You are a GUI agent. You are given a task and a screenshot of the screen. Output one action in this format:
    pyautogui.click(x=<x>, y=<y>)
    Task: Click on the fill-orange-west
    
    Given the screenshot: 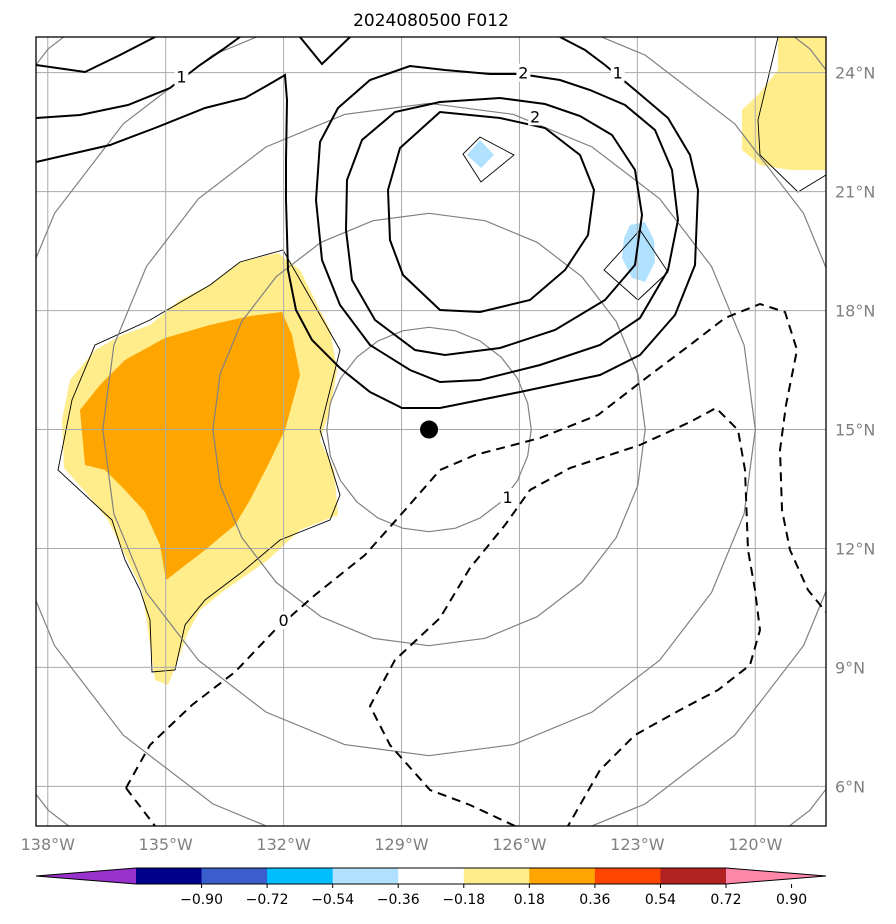 What is the action you would take?
    pyautogui.click(x=190, y=446)
    